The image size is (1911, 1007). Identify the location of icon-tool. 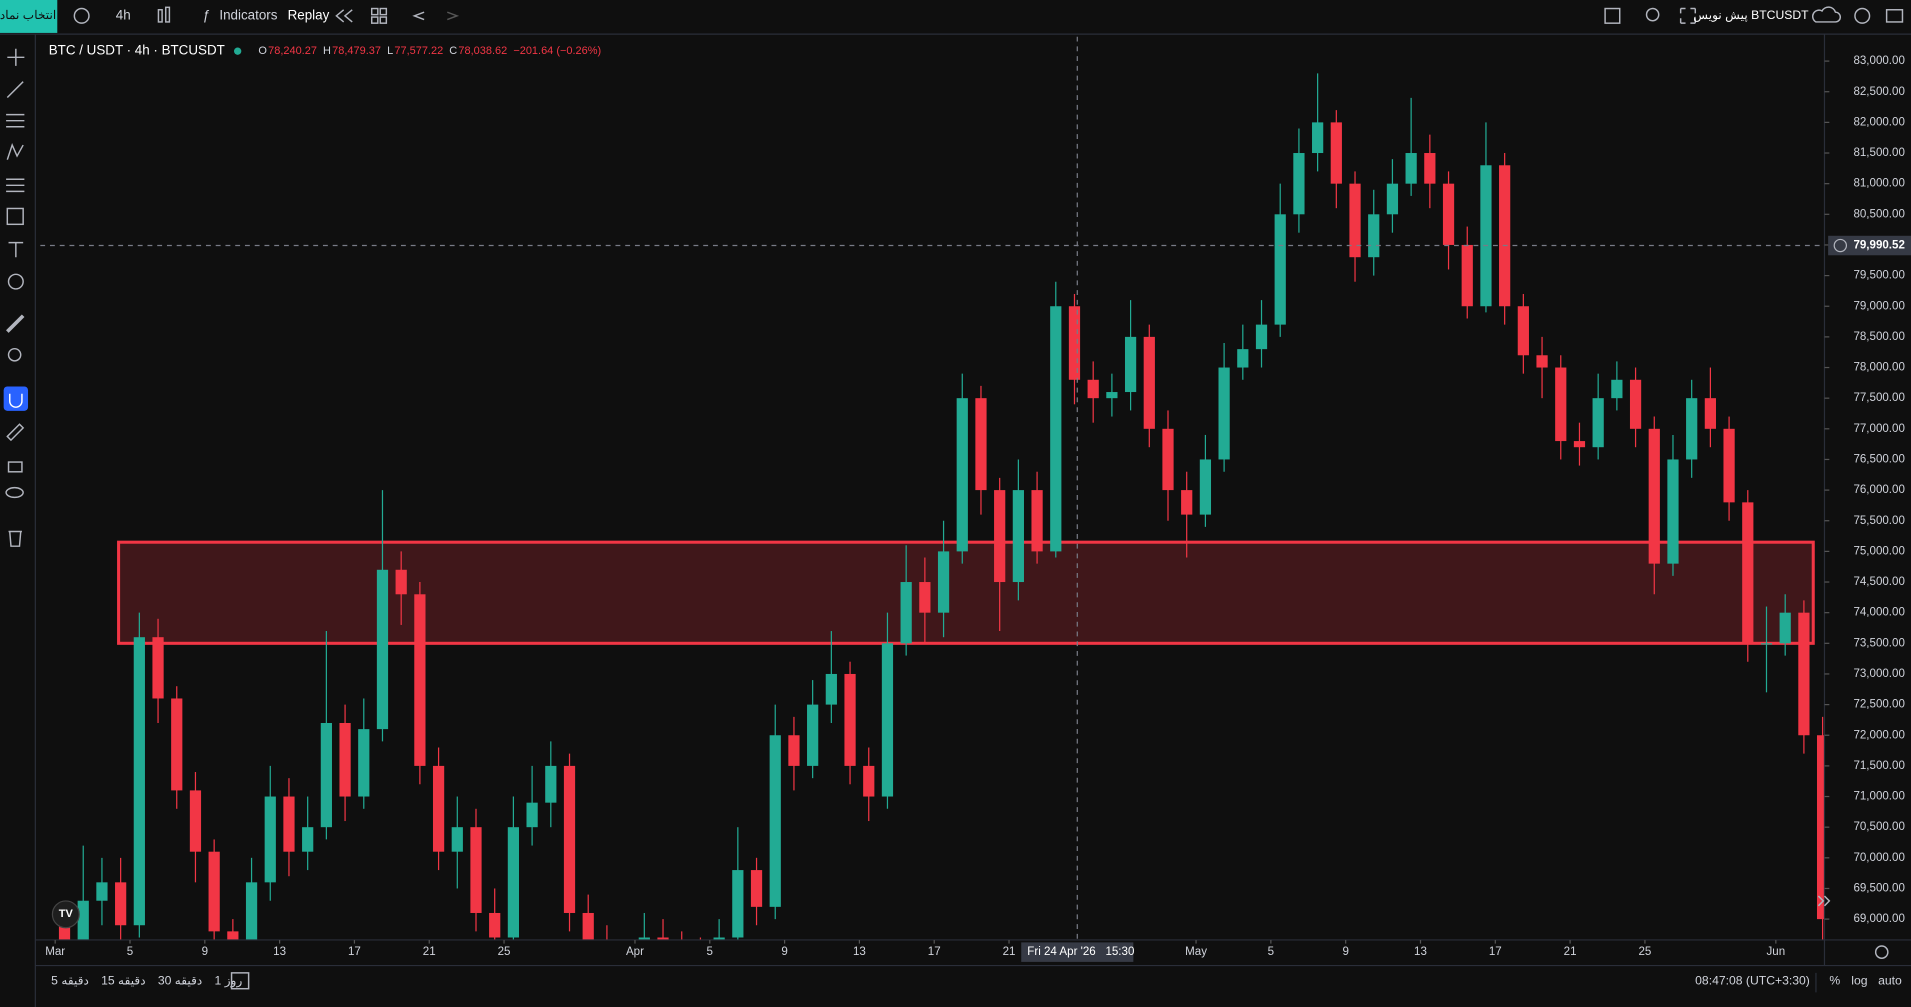
(15, 281).